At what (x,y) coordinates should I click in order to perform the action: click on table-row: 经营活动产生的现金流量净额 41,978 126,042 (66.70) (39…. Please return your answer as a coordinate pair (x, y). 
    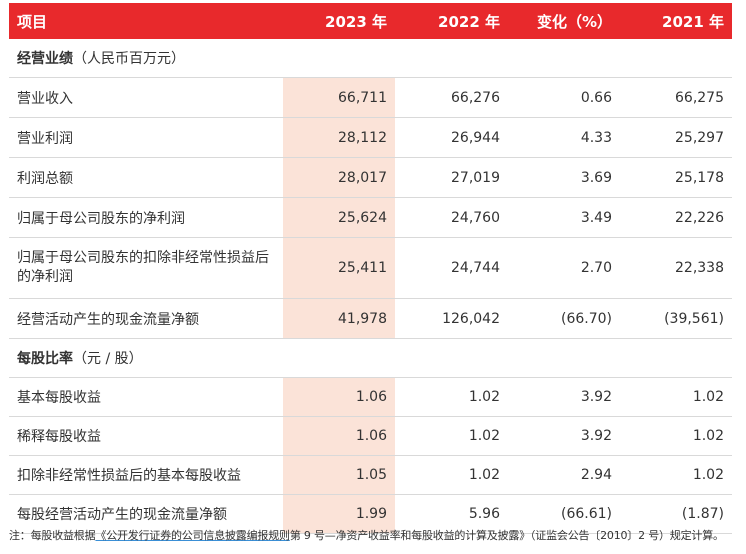
    Looking at the image, I should click on (370, 318).